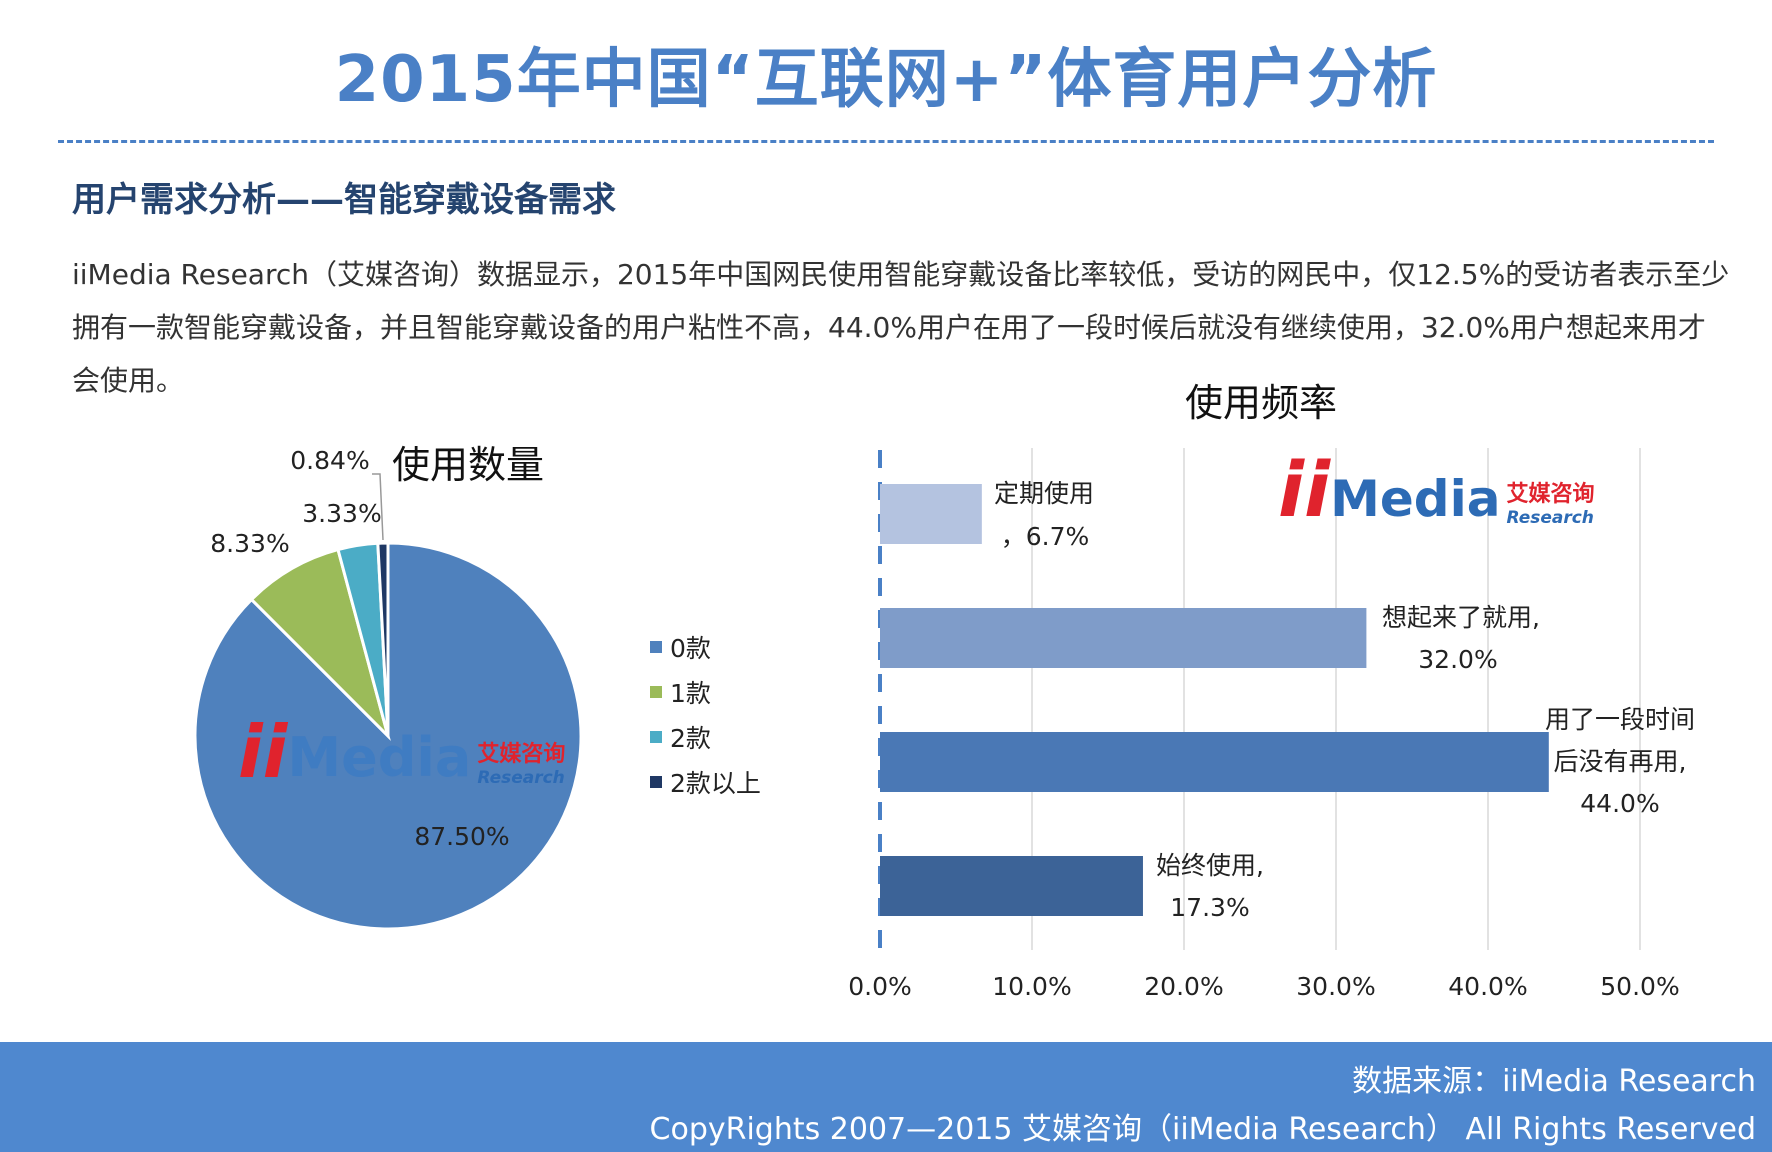 The height and width of the screenshot is (1152, 1772). What do you see at coordinates (378, 507) in the screenshot?
I see `pie-leader-line` at bounding box center [378, 507].